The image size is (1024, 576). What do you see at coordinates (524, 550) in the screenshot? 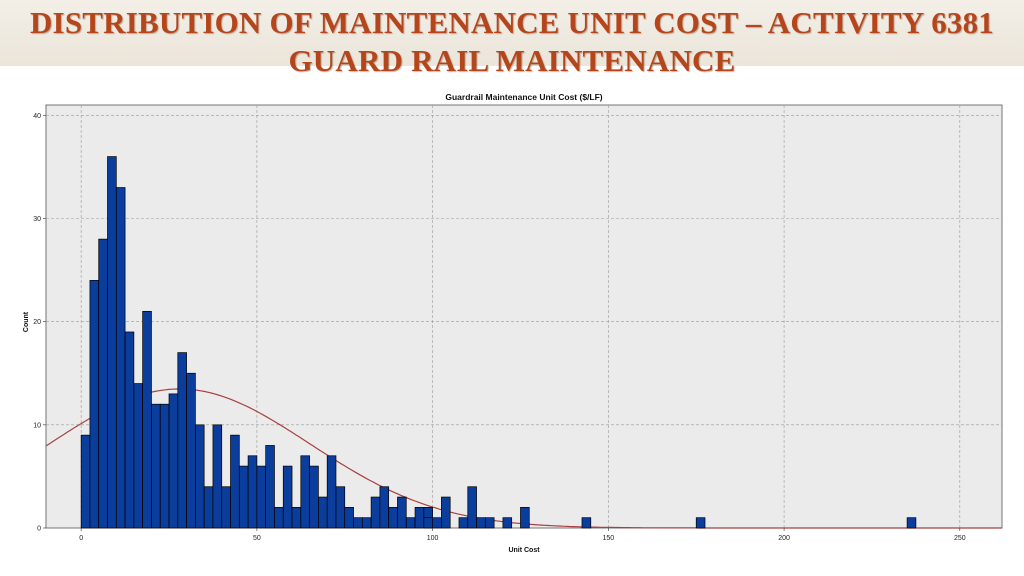
I see `x-axis-label: Unit Cost` at bounding box center [524, 550].